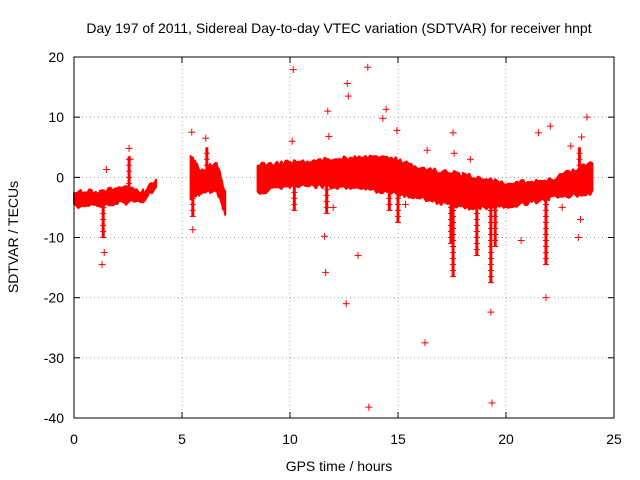 The image size is (640, 480). I want to click on x-axis-label: GPS time / hours, so click(339, 466).